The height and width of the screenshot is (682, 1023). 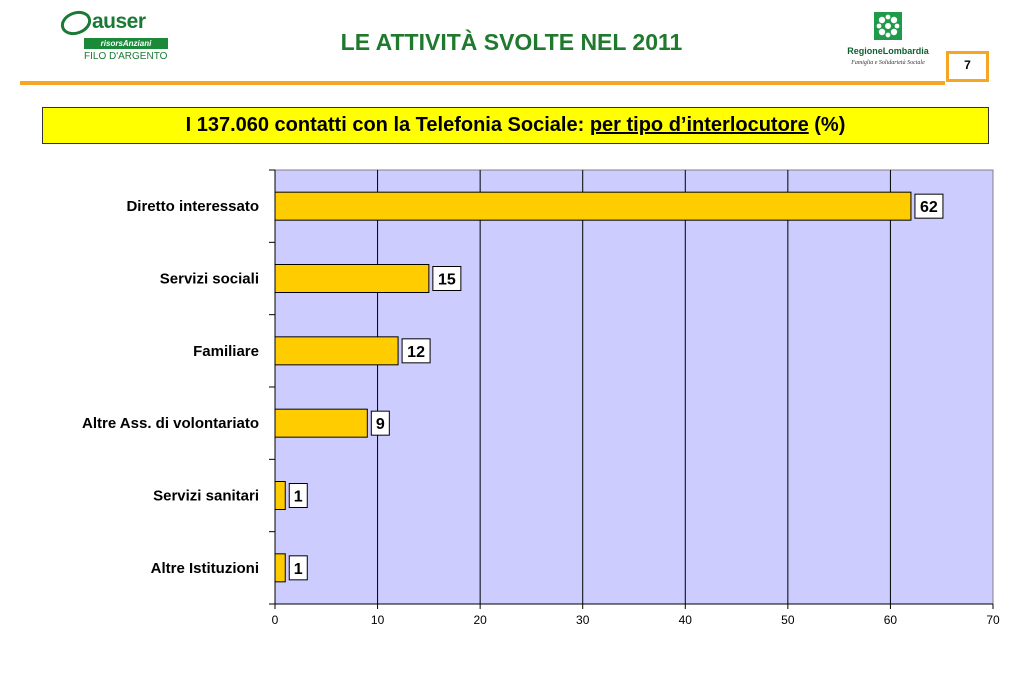 I want to click on x-tick-label: 0, so click(x=275, y=620).